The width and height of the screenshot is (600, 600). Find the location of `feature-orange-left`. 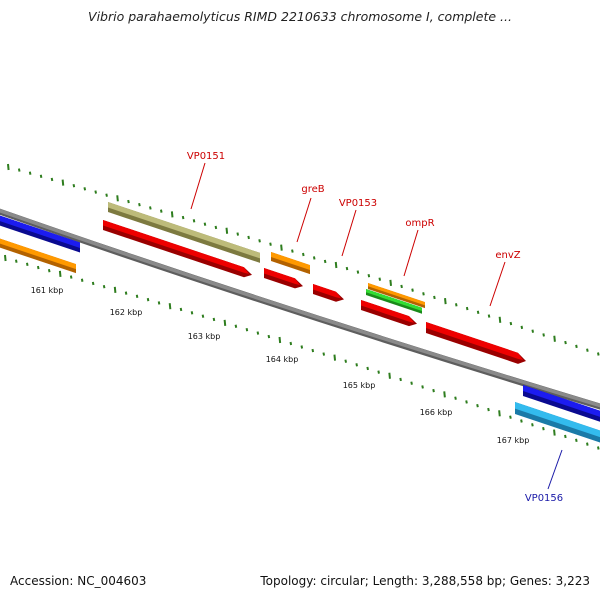

feature-orange-left is located at coordinates (38, 256).